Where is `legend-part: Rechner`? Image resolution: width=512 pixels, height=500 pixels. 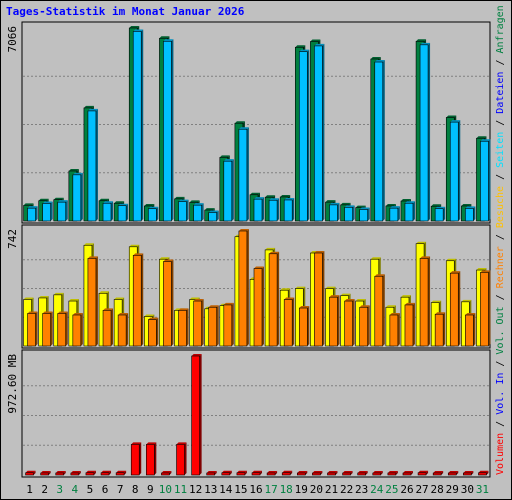
legend-part: Rechner is located at coordinates (500, 267).